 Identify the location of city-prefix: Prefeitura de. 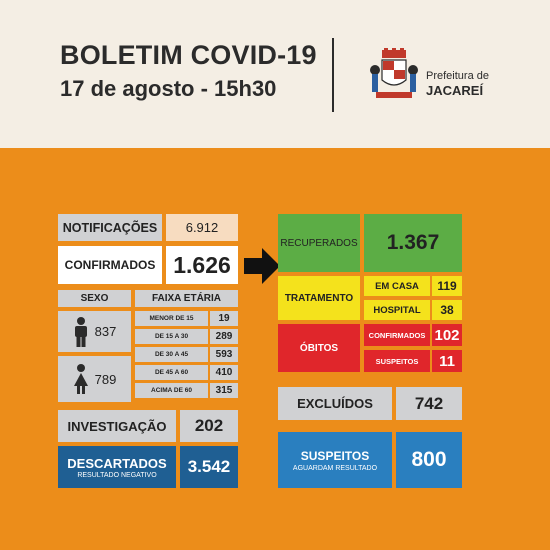
(457, 76).